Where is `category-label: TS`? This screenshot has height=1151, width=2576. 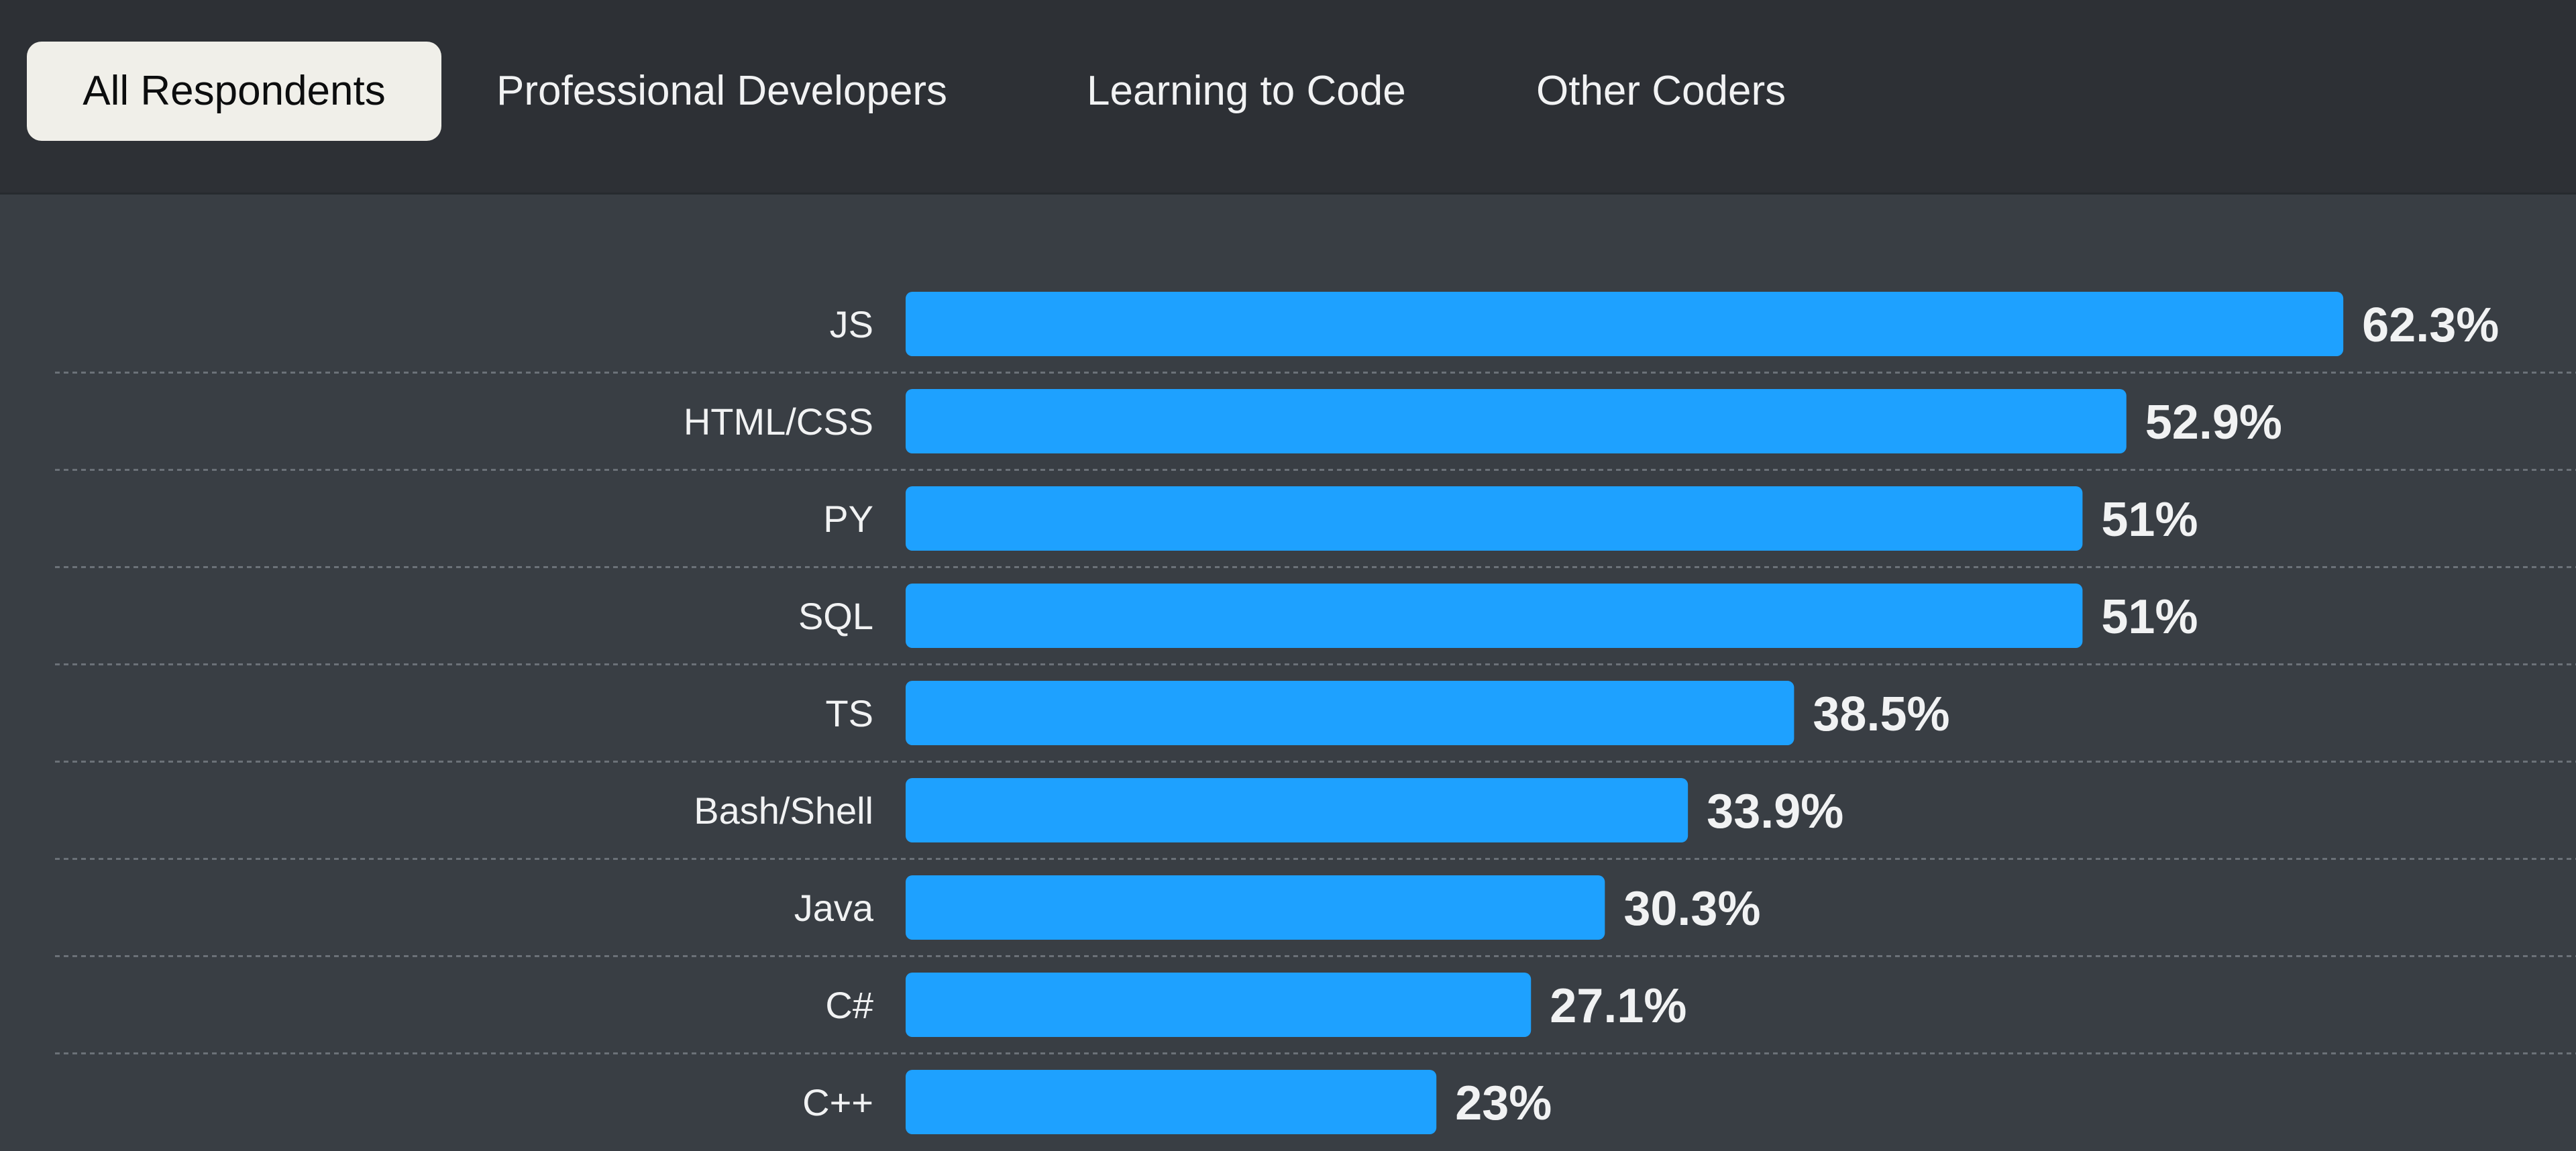
category-label: TS is located at coordinates (849, 713).